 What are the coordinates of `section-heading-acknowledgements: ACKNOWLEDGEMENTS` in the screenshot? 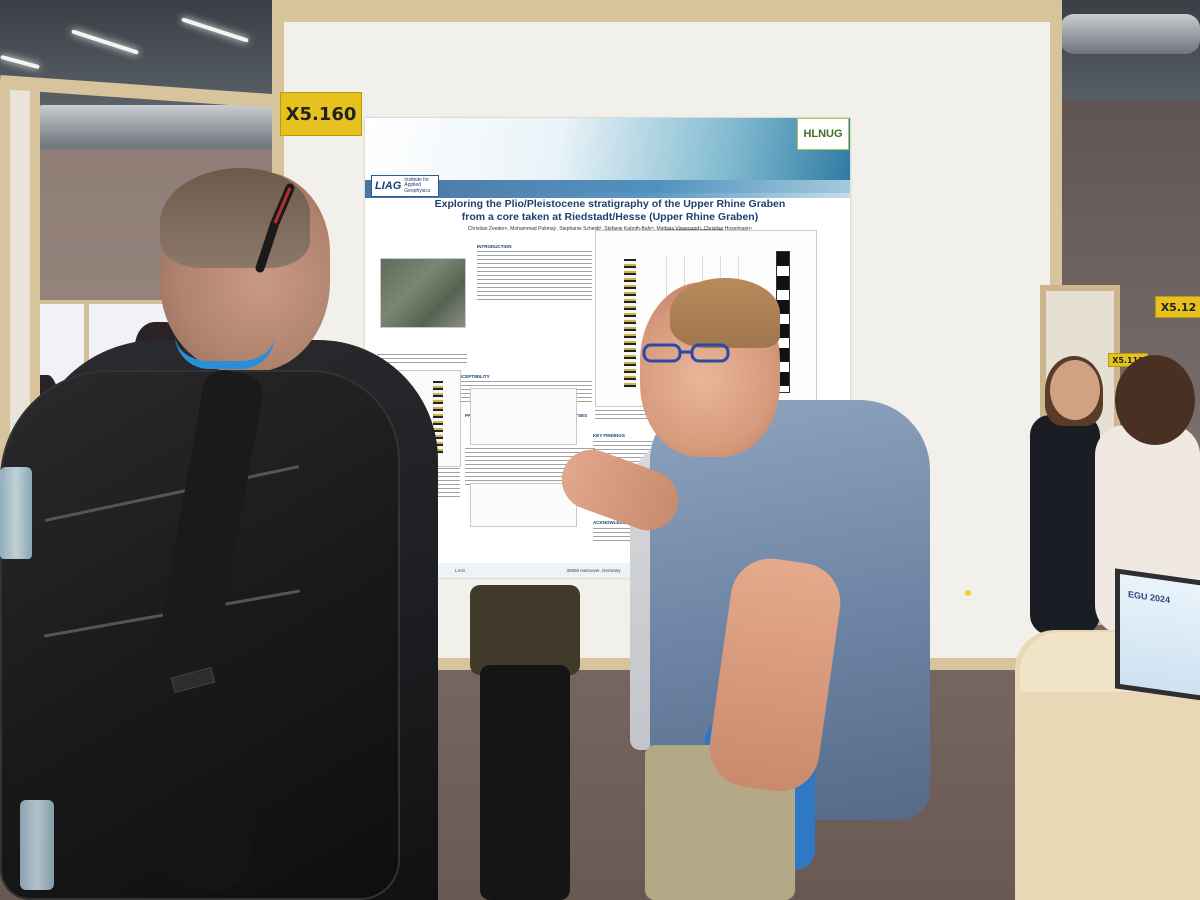 It's located at (619, 522).